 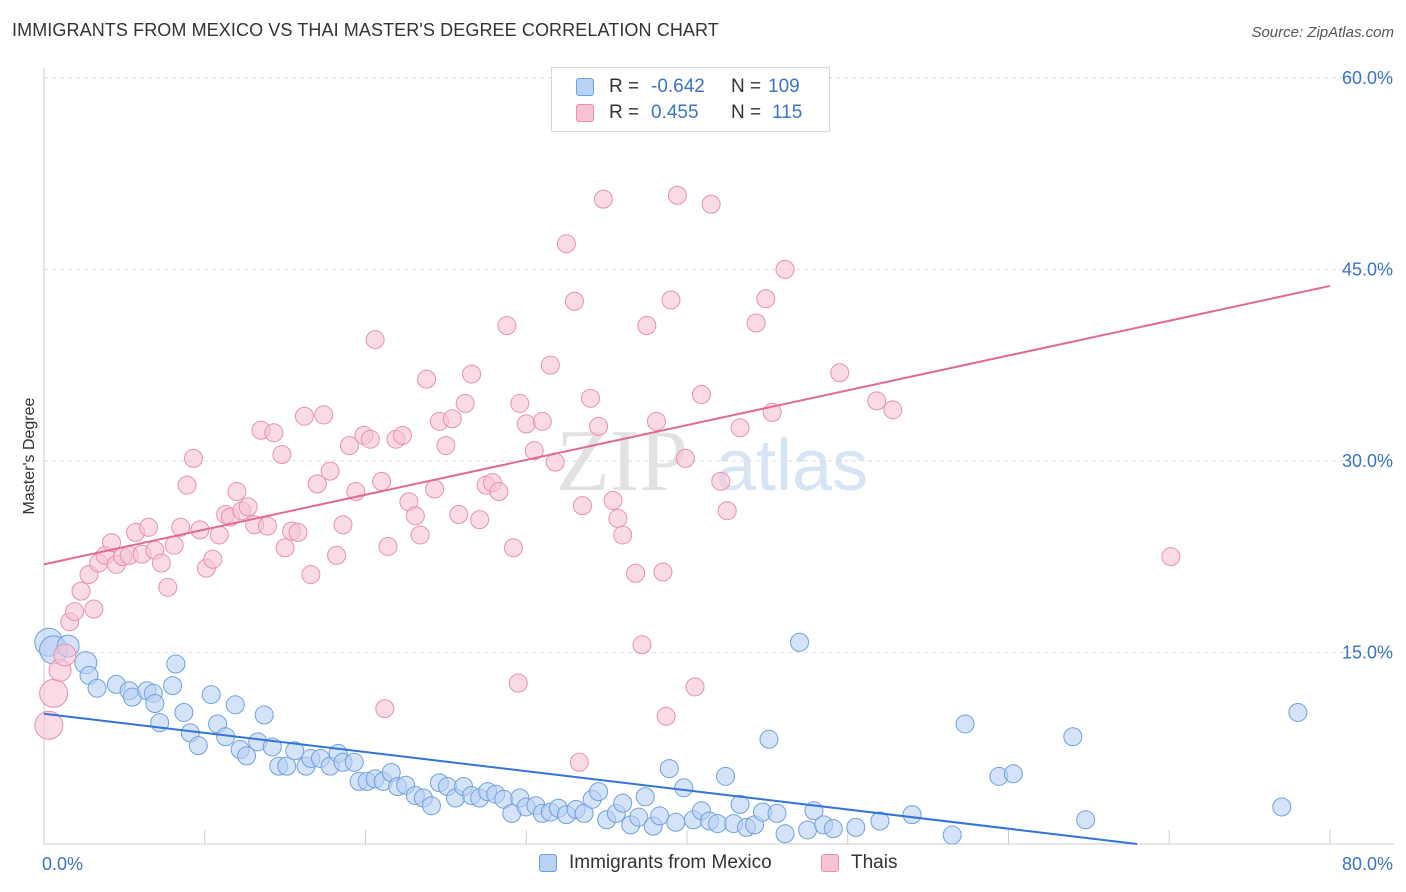 What do you see at coordinates (29, 455) in the screenshot?
I see `y-axis-label: Master's Degree` at bounding box center [29, 455].